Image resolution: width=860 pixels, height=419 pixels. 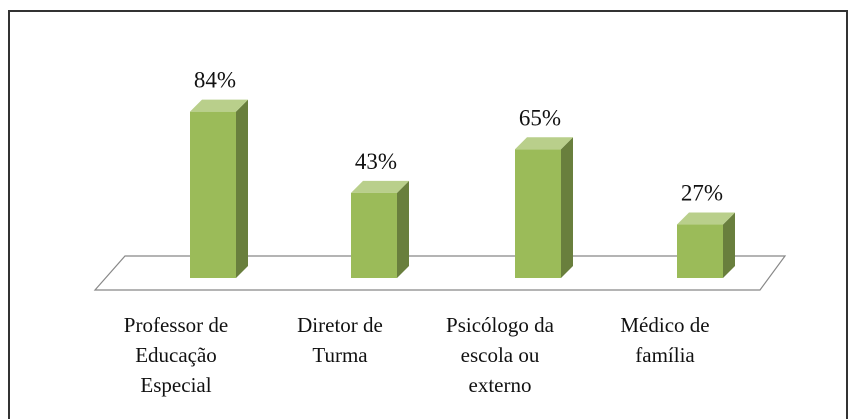 What do you see at coordinates (500, 355) in the screenshot?
I see `x-tick-label: Psicólogo da escola ou externo` at bounding box center [500, 355].